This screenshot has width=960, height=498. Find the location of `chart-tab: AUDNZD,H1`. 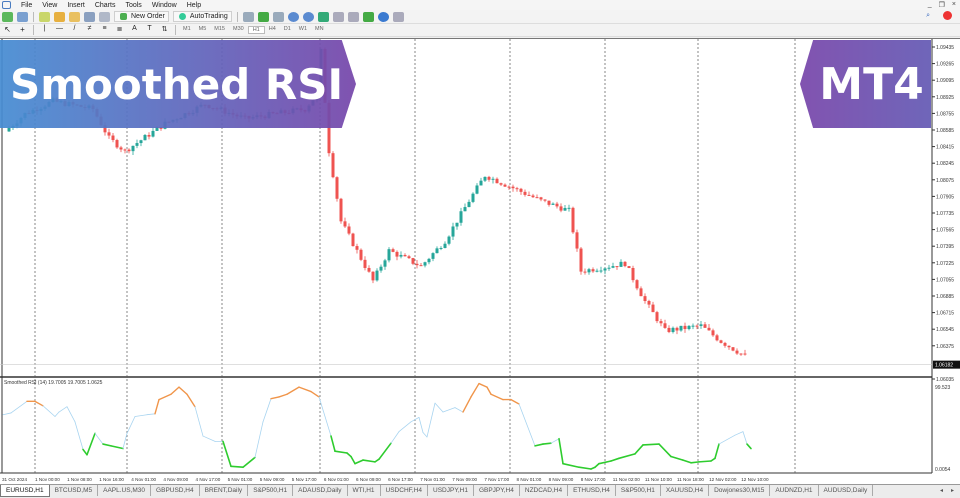

chart-tab: AUDNZD,H1 is located at coordinates (794, 490).